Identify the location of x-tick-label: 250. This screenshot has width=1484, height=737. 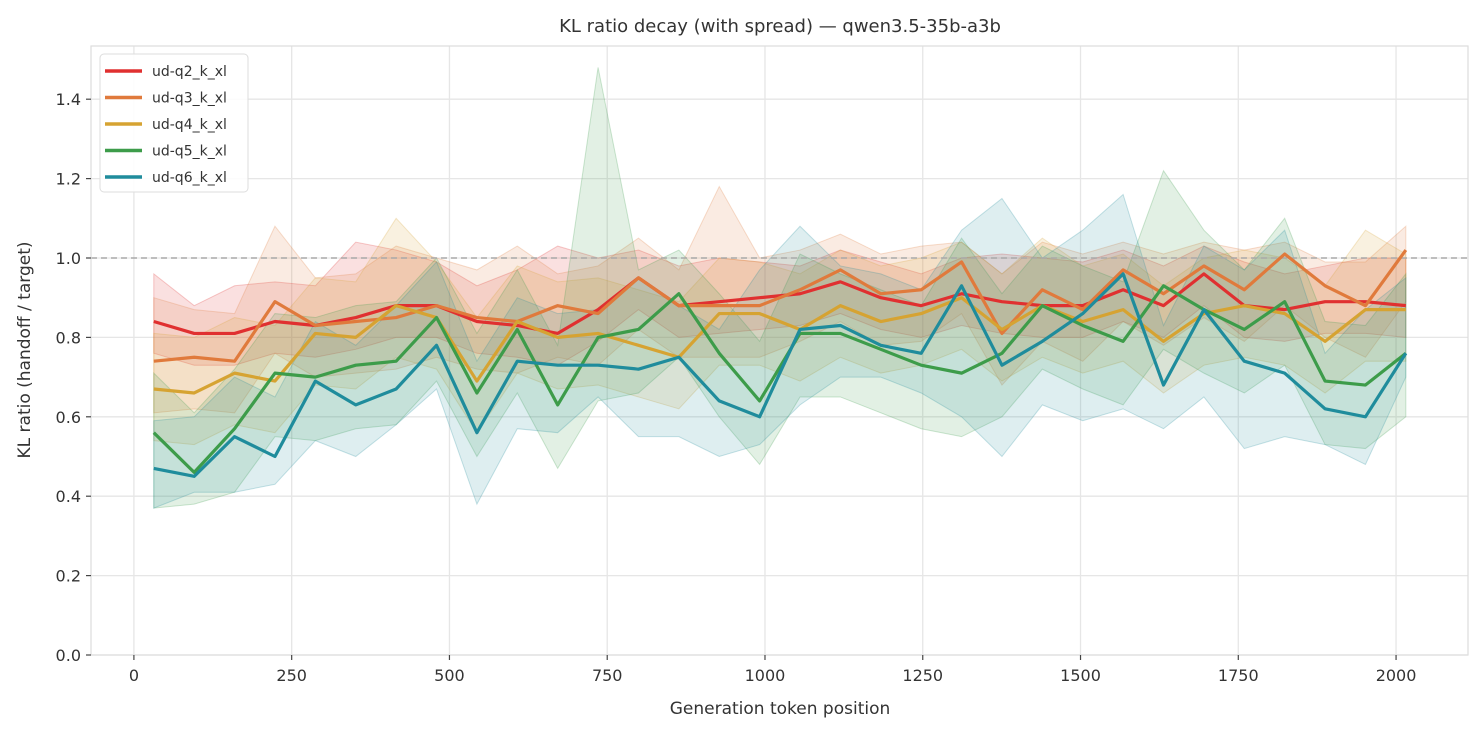
(291, 675).